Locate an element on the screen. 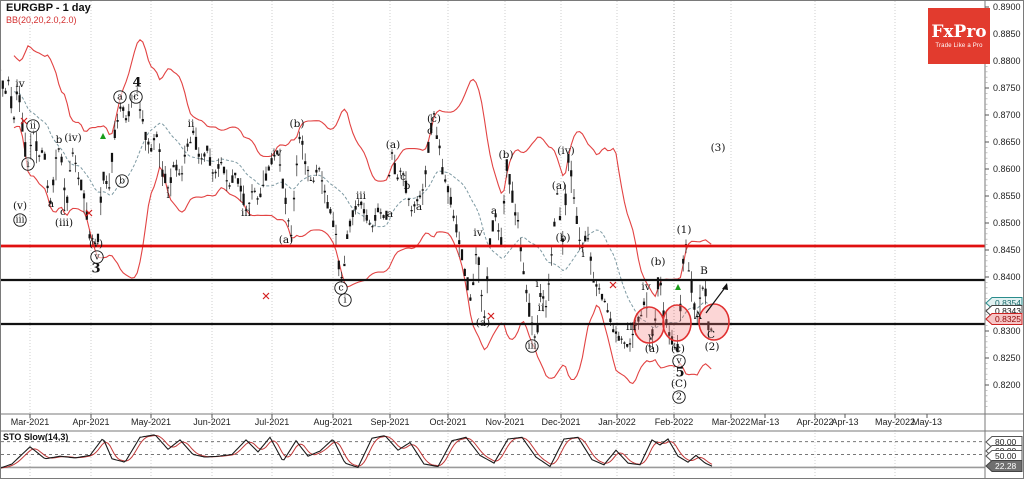  date-axis-label: Jun-2021 is located at coordinates (212, 422).